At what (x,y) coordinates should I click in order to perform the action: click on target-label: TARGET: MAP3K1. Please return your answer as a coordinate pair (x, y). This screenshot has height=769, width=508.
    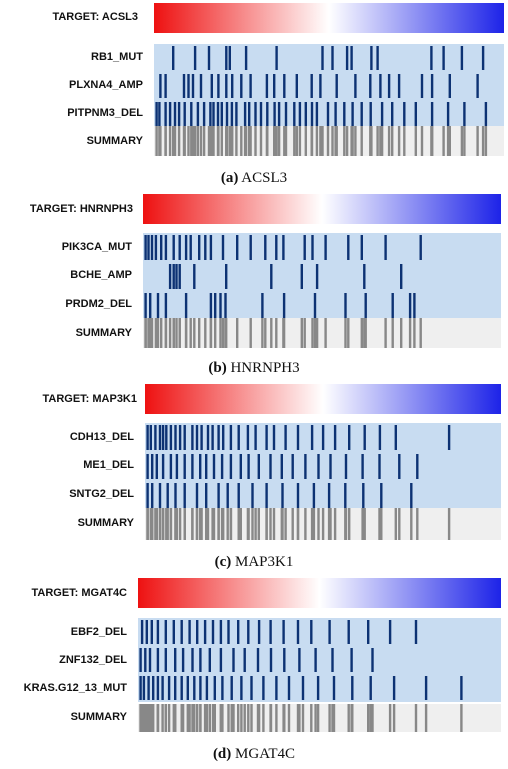
    Looking at the image, I should click on (89, 399).